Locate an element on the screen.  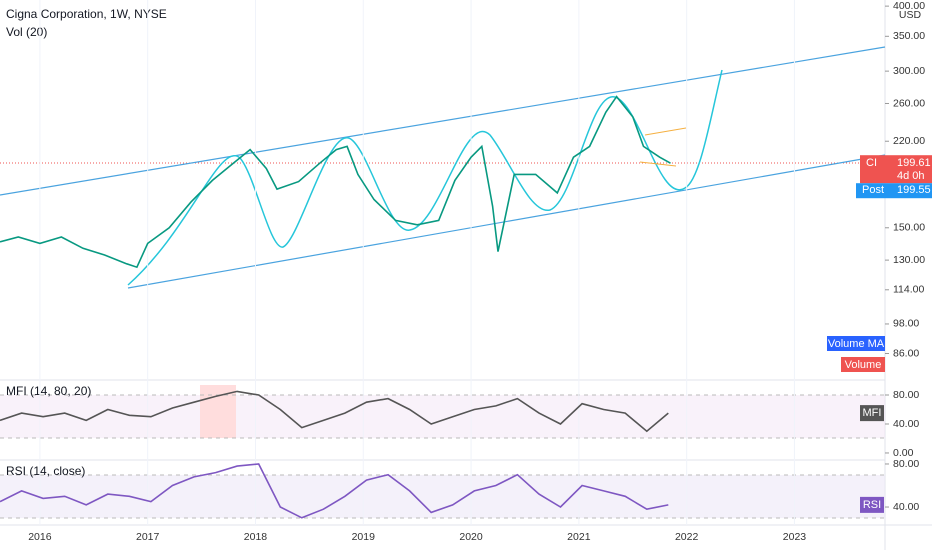
indicator-label: RSI is located at coordinates (872, 505).